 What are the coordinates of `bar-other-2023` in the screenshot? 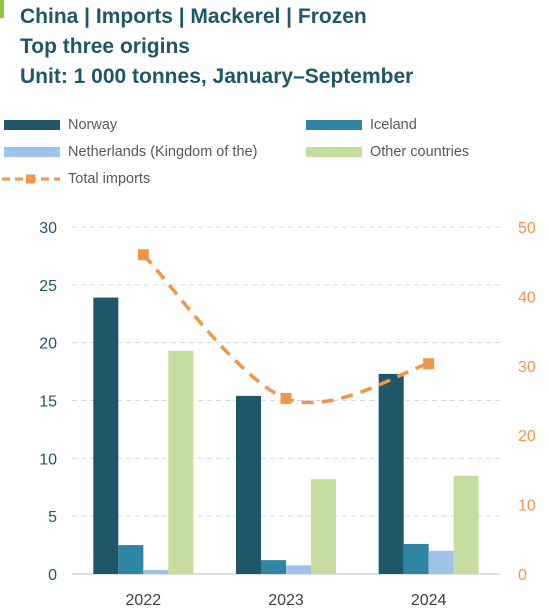 It's located at (323, 526).